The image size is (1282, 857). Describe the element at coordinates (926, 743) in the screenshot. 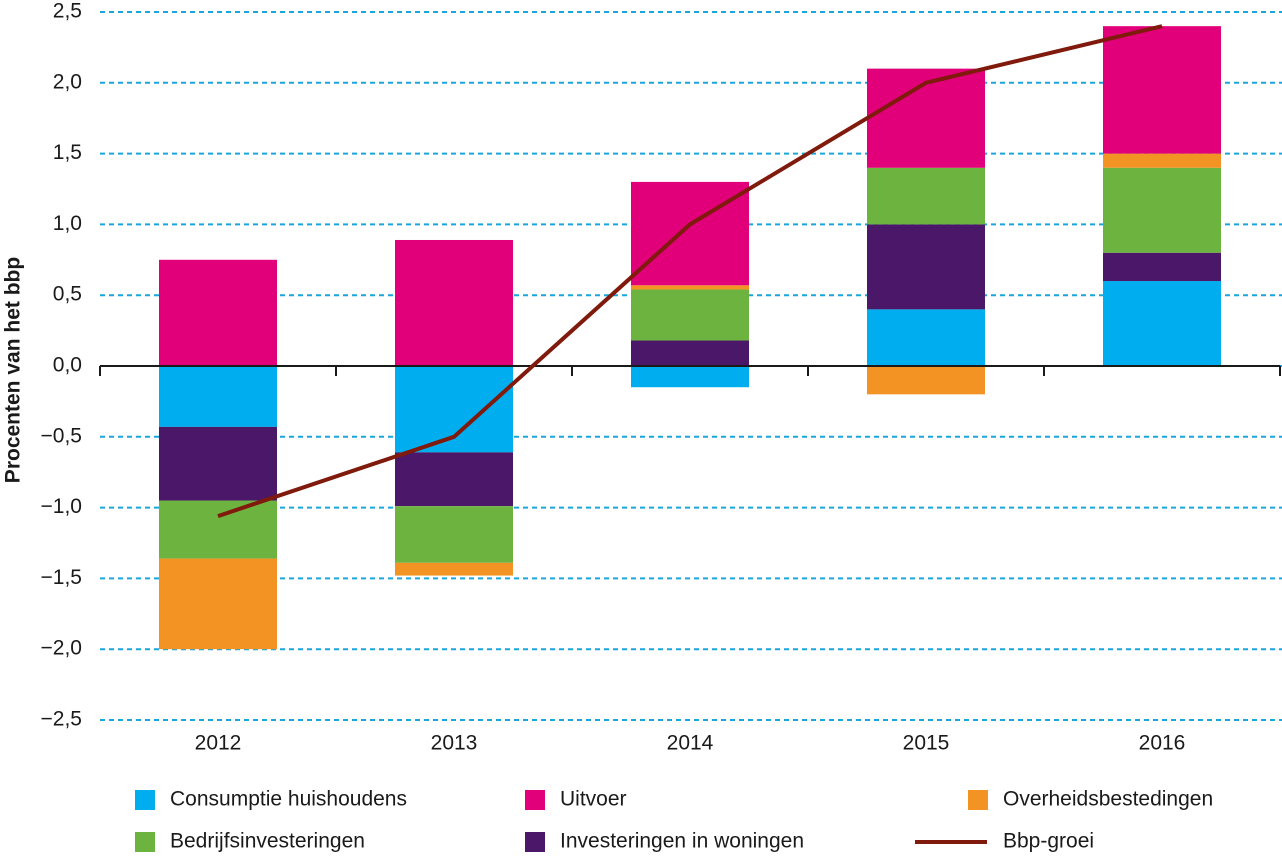

I see `x-tick-label: 2015` at that location.